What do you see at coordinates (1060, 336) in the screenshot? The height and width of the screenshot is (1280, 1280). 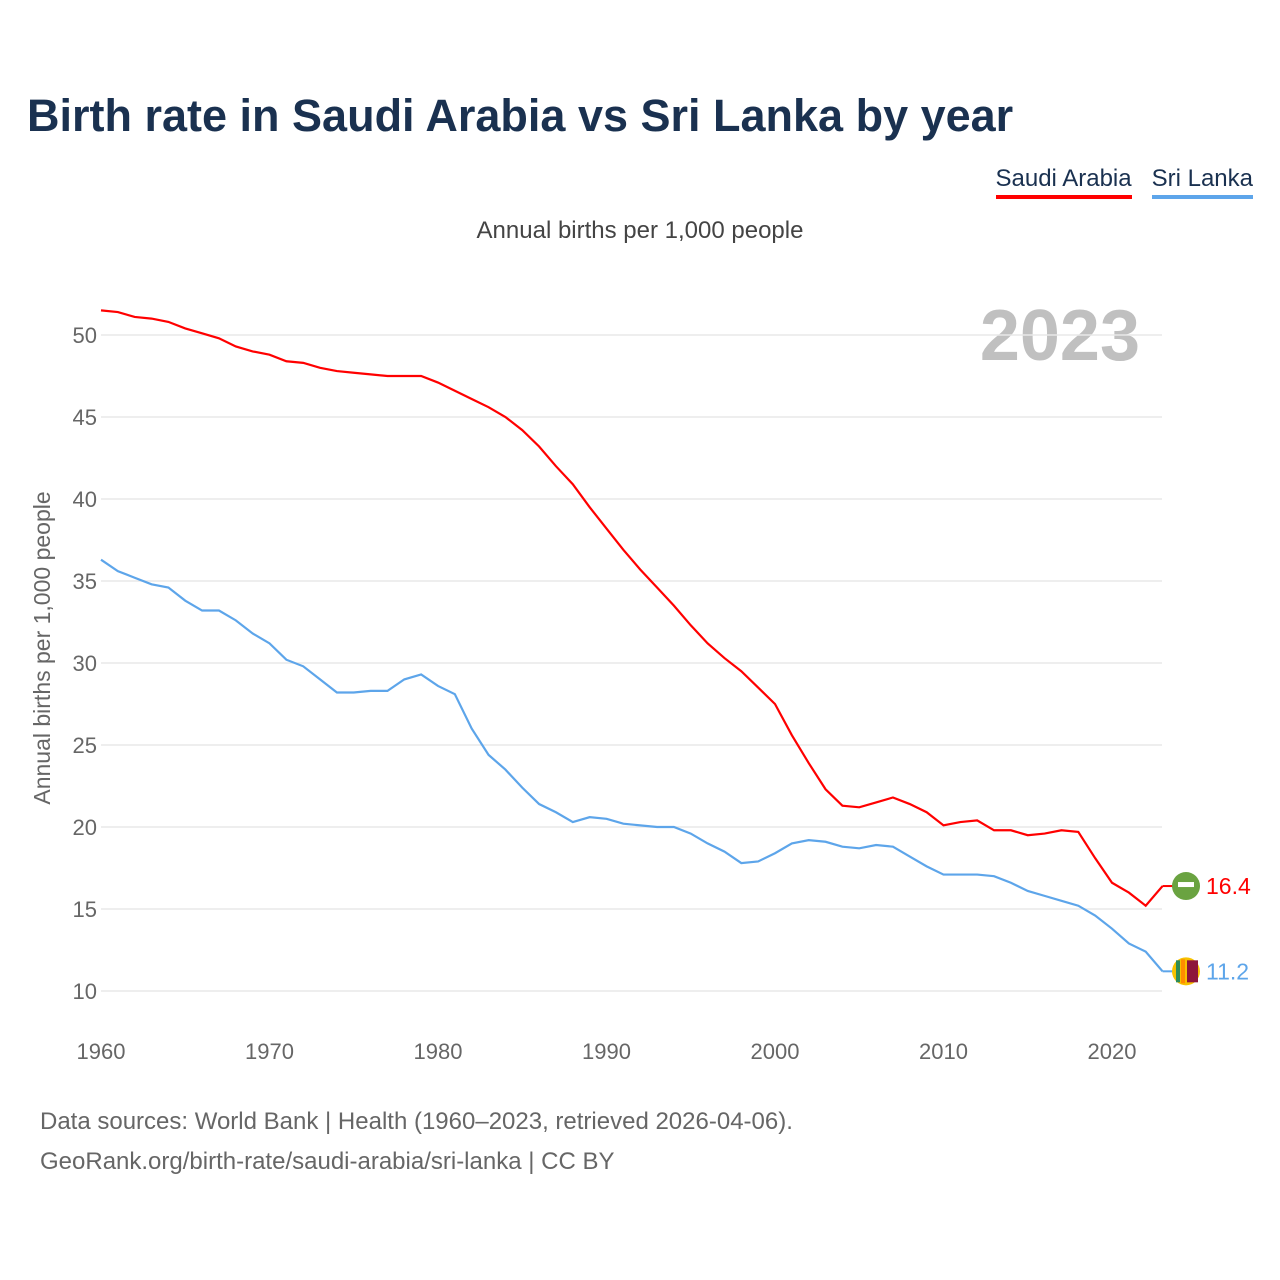 I see `year-label: 2023` at bounding box center [1060, 336].